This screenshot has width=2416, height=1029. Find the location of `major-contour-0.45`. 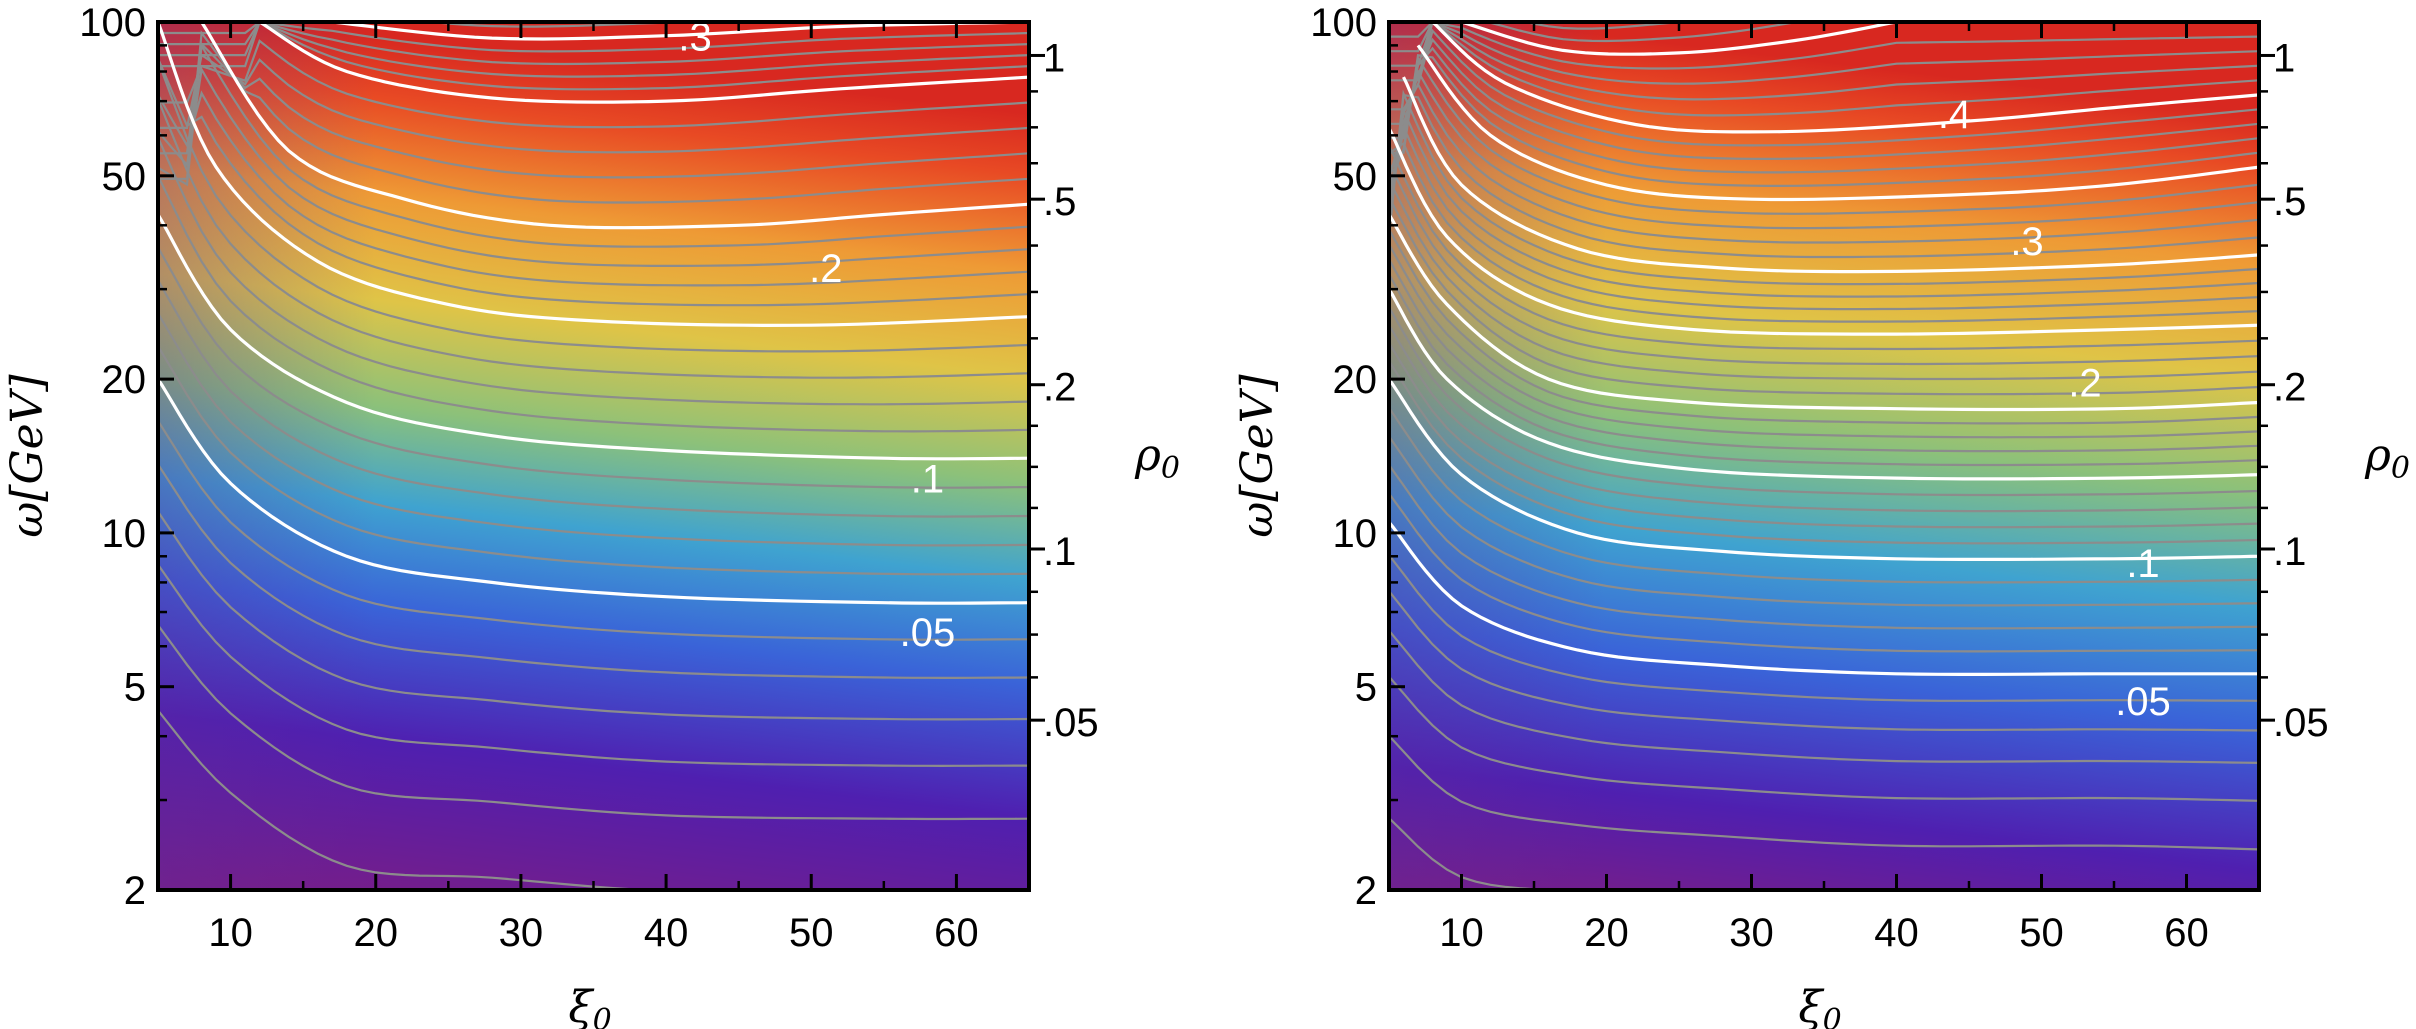

major-contour-0.45 is located at coordinates (1679, 39).